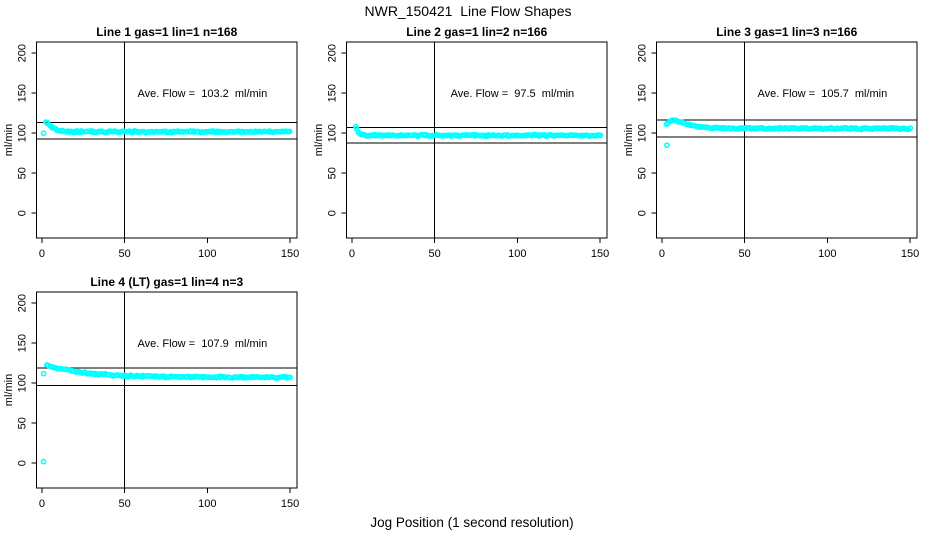  I want to click on ave-flow-annotation: Ave. Flow = 97.5 ml/min, so click(513, 94).